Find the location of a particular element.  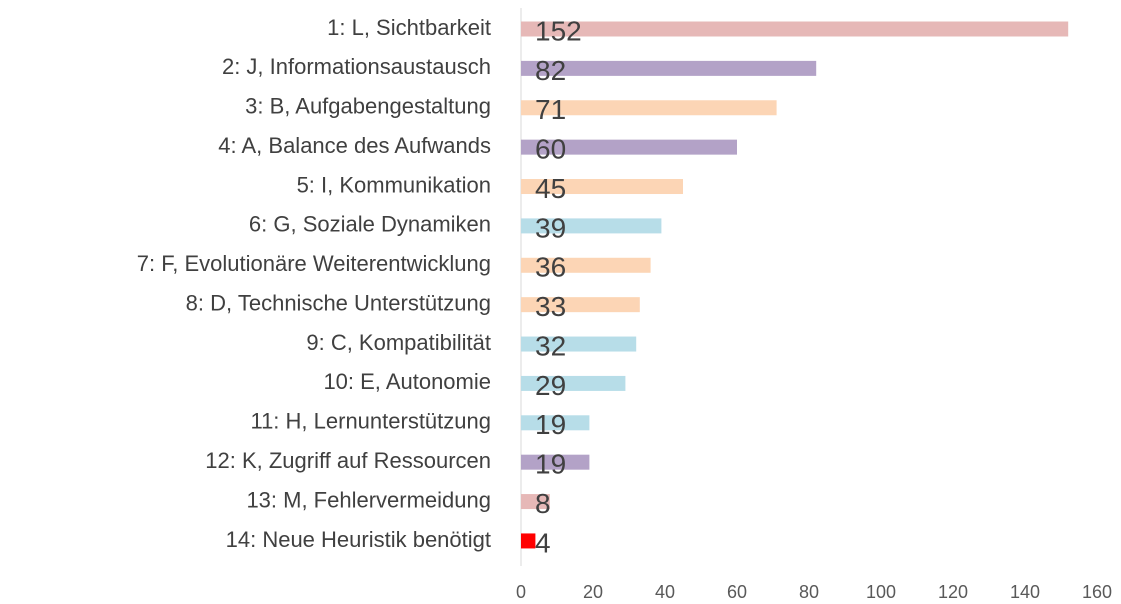

x-tick-label: 20 is located at coordinates (593, 592).